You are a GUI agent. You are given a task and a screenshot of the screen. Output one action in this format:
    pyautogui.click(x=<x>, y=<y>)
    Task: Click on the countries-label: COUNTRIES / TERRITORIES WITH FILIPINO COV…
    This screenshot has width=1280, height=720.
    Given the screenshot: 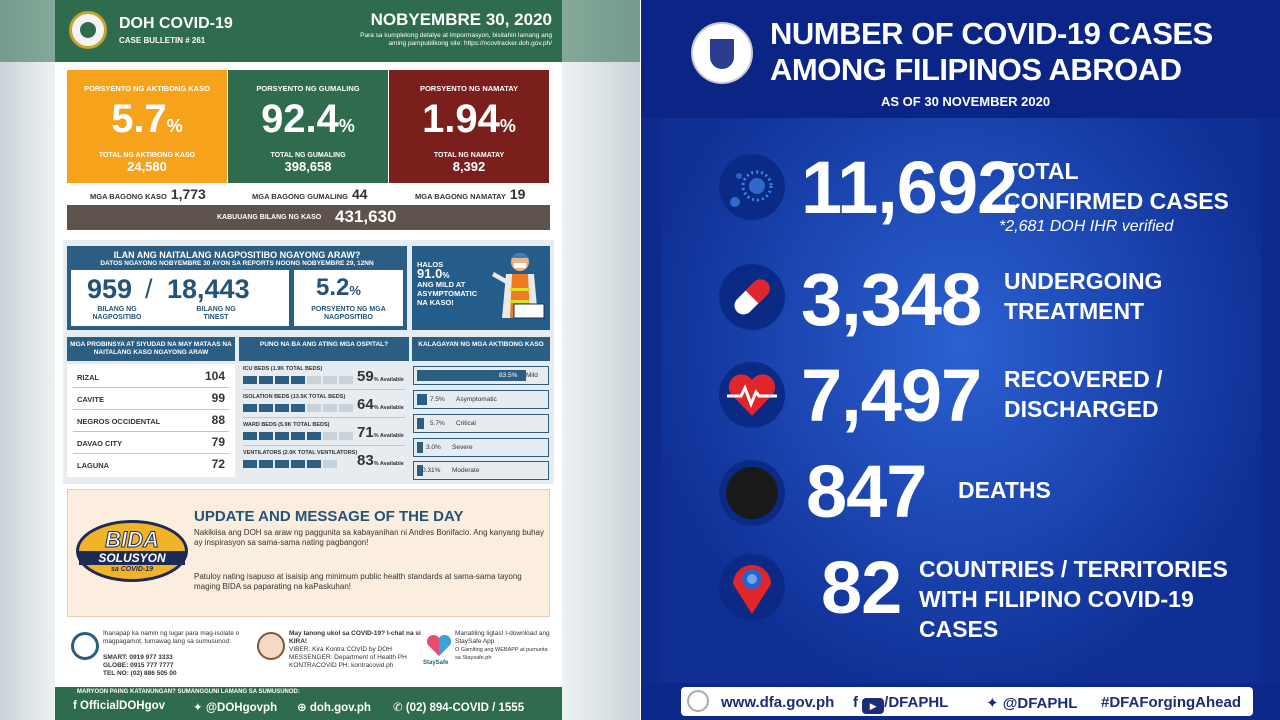 What is the action you would take?
    pyautogui.click(x=1073, y=599)
    